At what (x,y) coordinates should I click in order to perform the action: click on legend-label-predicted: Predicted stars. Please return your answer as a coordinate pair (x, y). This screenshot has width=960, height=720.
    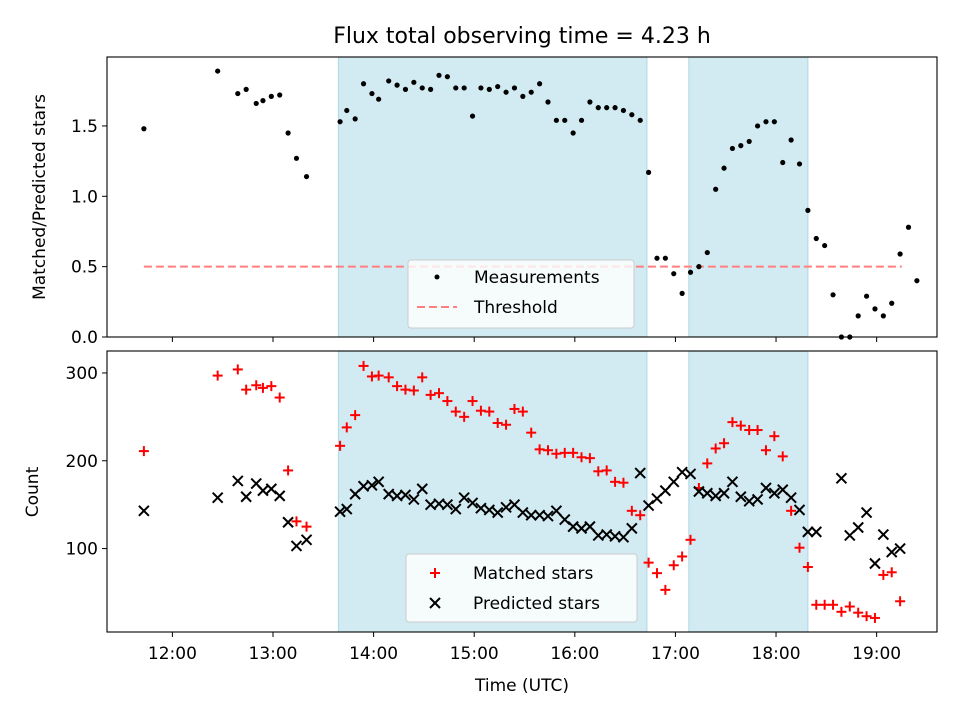
    Looking at the image, I should click on (536, 604).